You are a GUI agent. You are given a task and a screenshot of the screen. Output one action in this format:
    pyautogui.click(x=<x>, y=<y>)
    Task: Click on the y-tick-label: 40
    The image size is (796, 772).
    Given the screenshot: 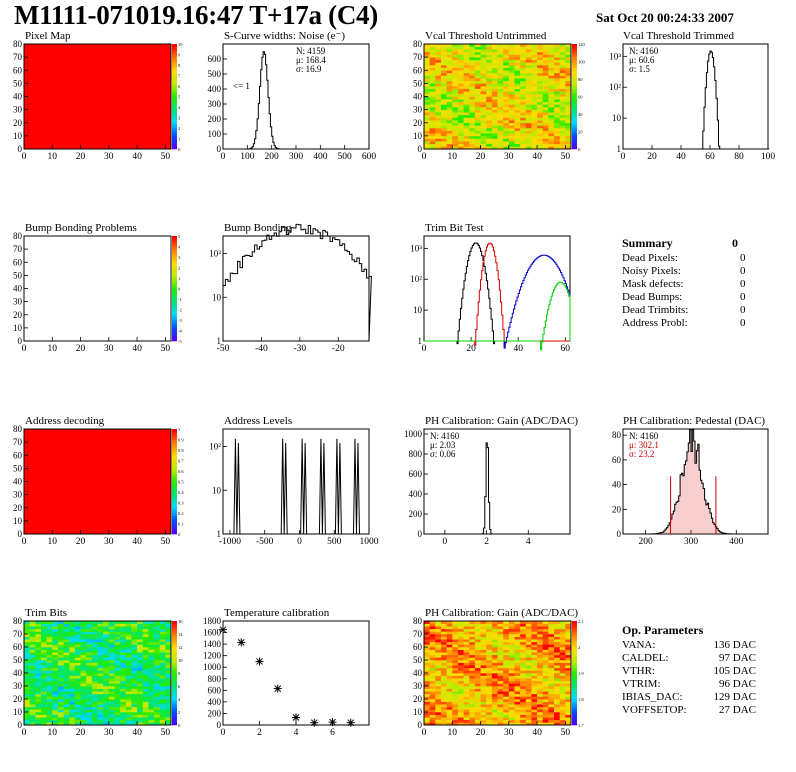 What is the action you would take?
    pyautogui.click(x=18, y=97)
    